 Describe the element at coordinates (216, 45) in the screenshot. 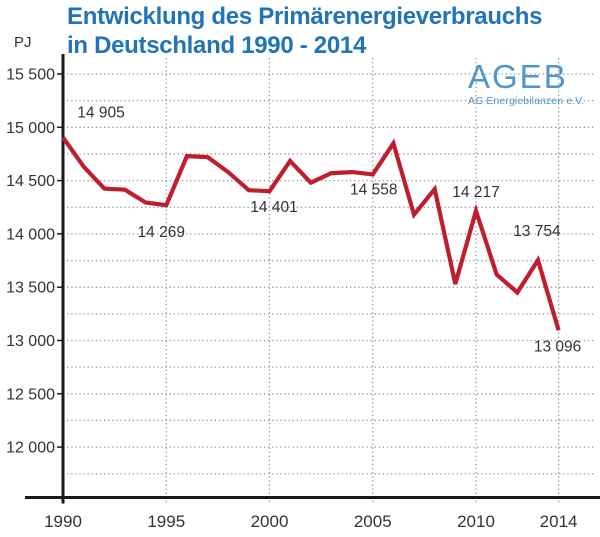

I see `chart-title-line2: in Deutschland 1990 - 2014` at that location.